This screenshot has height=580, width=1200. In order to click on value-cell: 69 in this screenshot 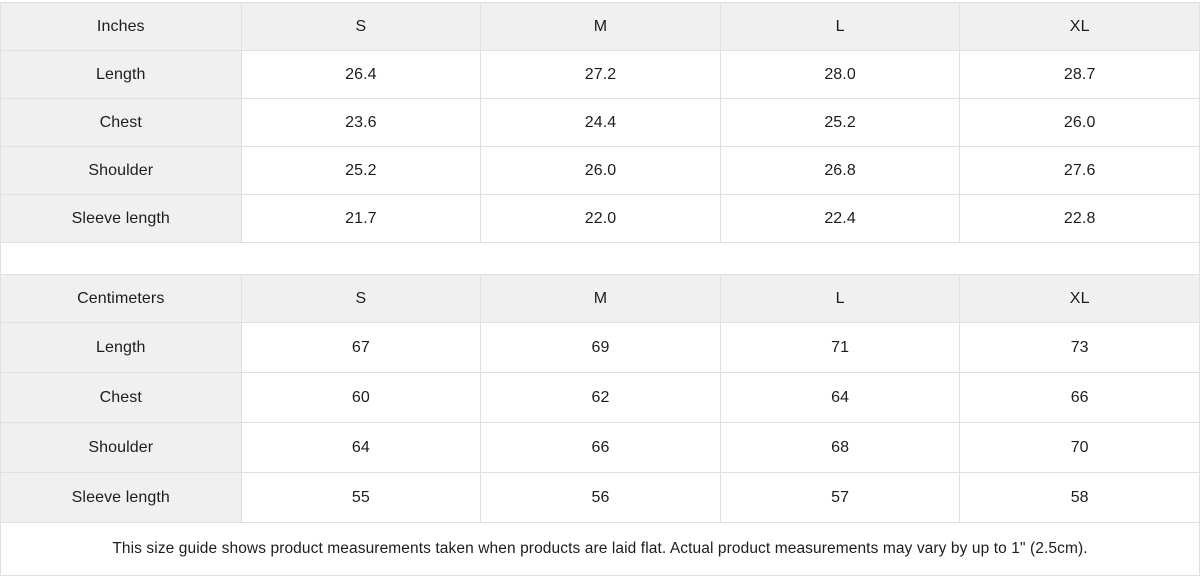, I will do `click(600, 348)`.